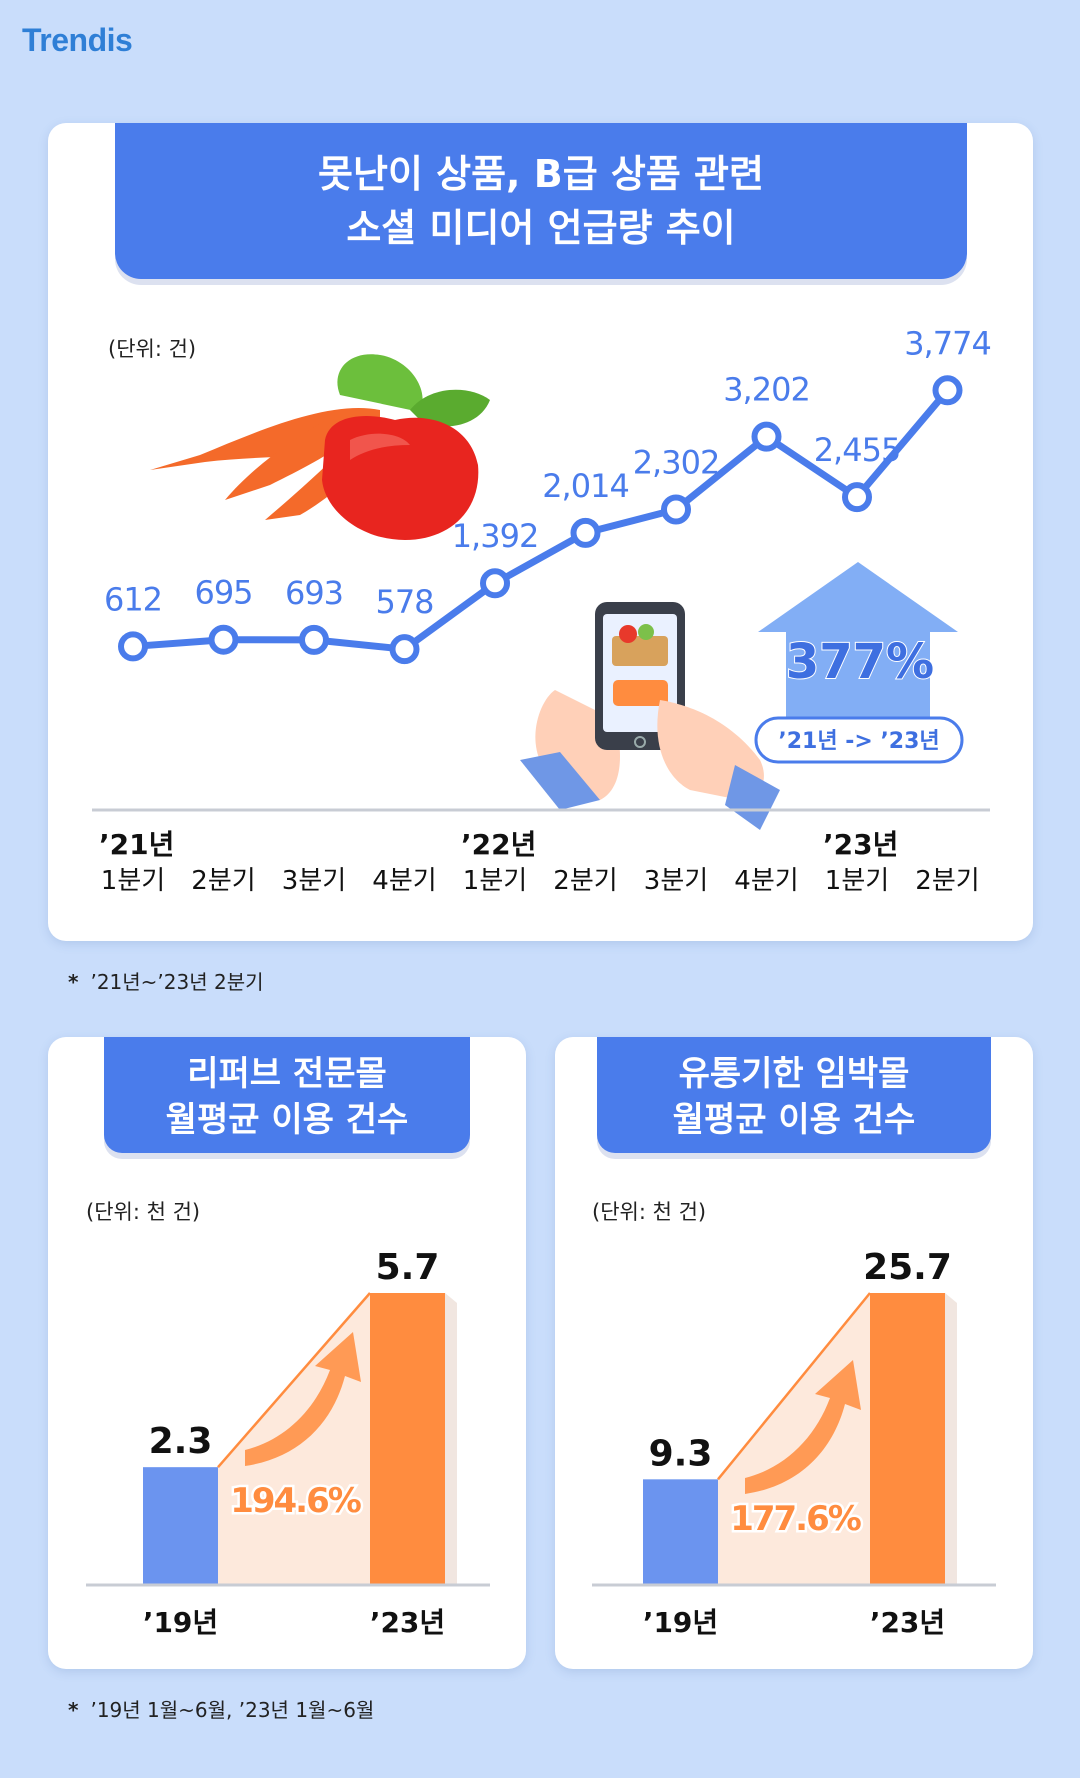  I want to click on main-chart-footnote: * ’21년~’23년 2분기, so click(166, 980).